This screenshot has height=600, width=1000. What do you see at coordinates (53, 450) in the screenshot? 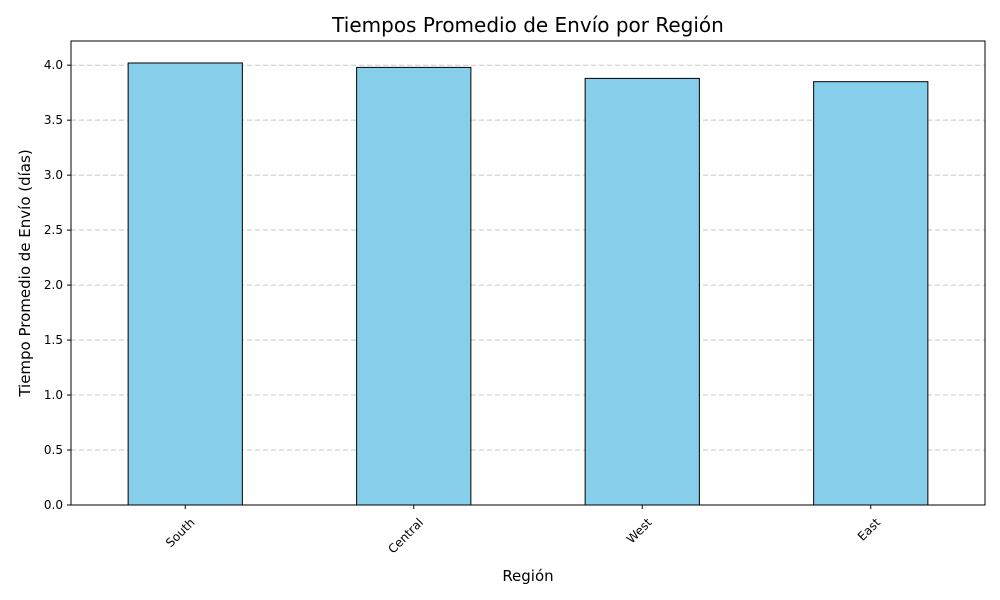
I see `y-tick-label: 0.5` at bounding box center [53, 450].